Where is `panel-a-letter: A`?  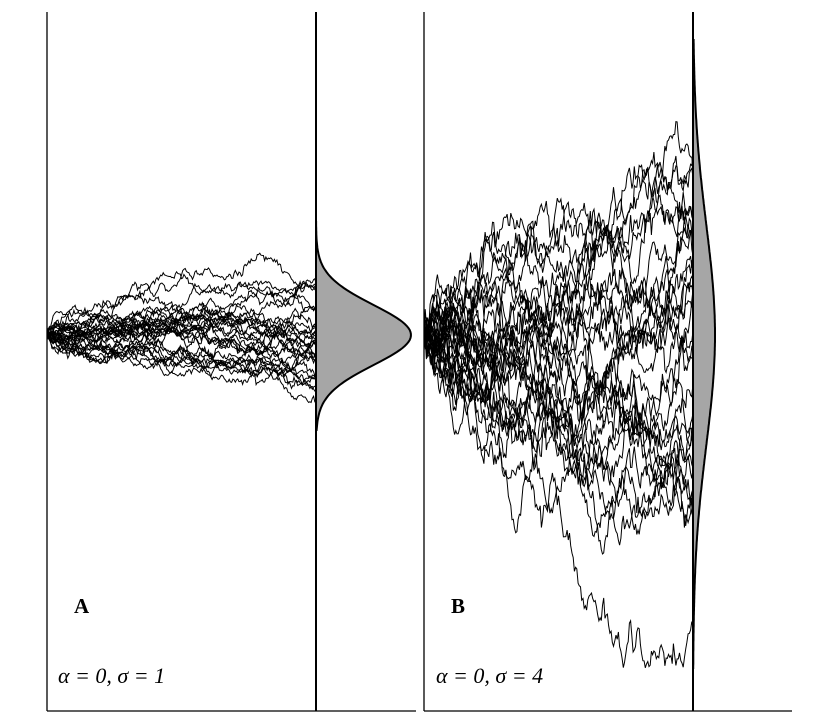 panel-a-letter: A is located at coordinates (82, 606).